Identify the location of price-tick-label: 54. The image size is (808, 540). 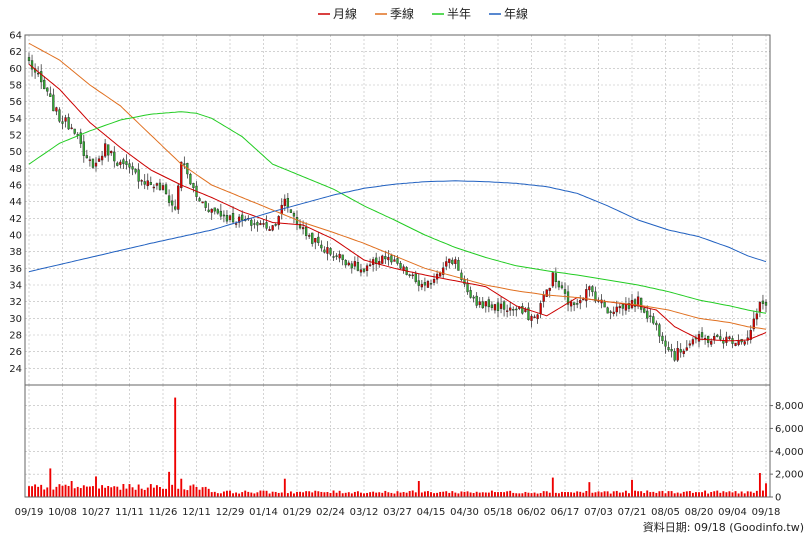
(15, 119).